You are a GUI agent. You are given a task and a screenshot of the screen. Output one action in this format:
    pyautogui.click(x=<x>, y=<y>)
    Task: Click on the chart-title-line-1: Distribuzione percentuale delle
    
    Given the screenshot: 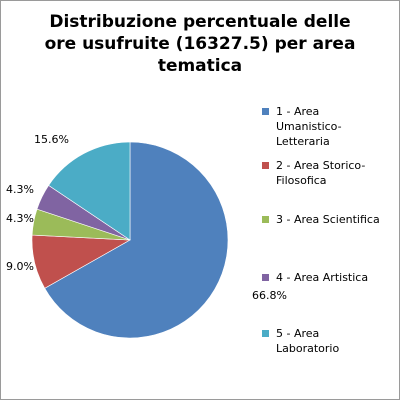 What is the action you would take?
    pyautogui.click(x=200, y=22)
    